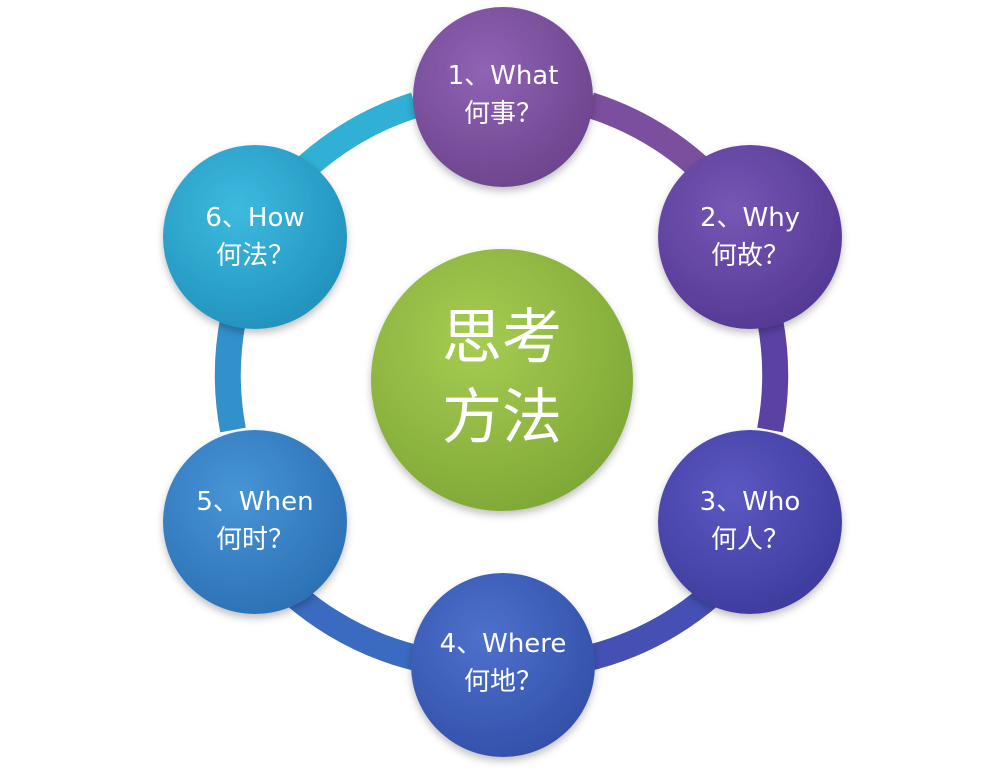 The height and width of the screenshot is (768, 1006). What do you see at coordinates (750, 540) in the screenshot?
I see `node-sublabel-who: 何人？` at bounding box center [750, 540].